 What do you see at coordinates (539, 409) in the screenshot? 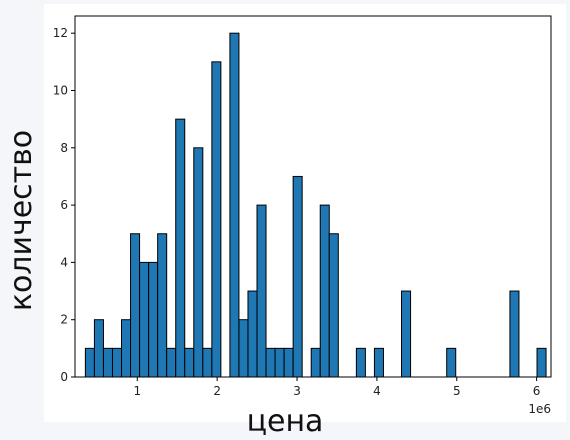
I see `x-offset-label: 1e6` at bounding box center [539, 409].